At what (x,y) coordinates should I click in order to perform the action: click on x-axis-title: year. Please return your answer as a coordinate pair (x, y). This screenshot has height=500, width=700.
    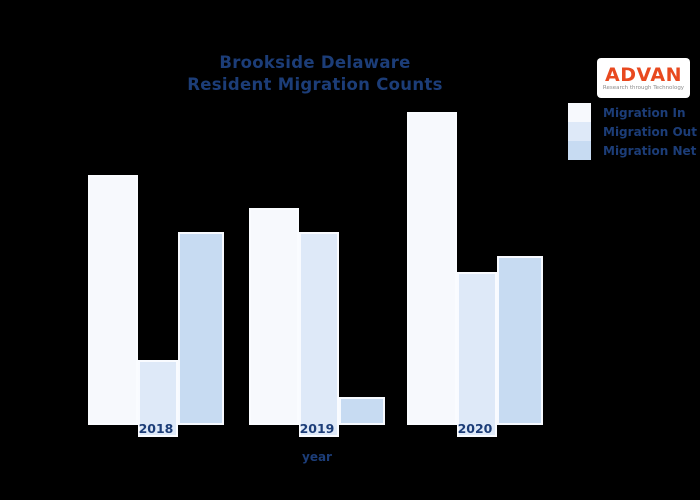
    Looking at the image, I should click on (317, 457).